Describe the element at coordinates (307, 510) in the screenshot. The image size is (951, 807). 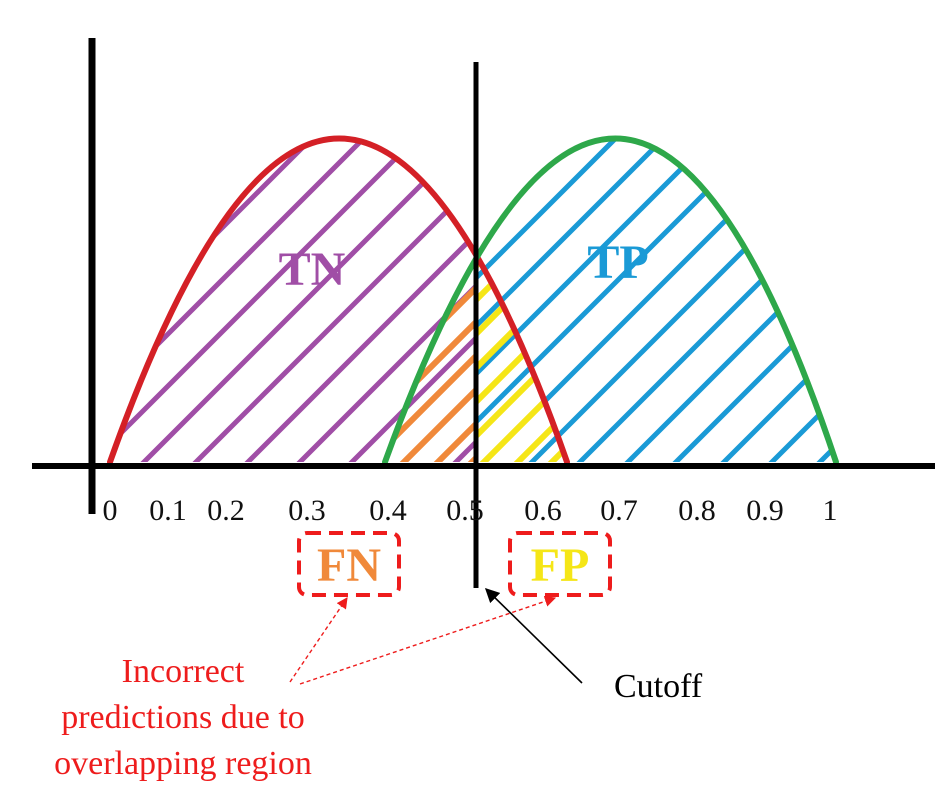
I see `x-tick-label: 0.3` at that location.